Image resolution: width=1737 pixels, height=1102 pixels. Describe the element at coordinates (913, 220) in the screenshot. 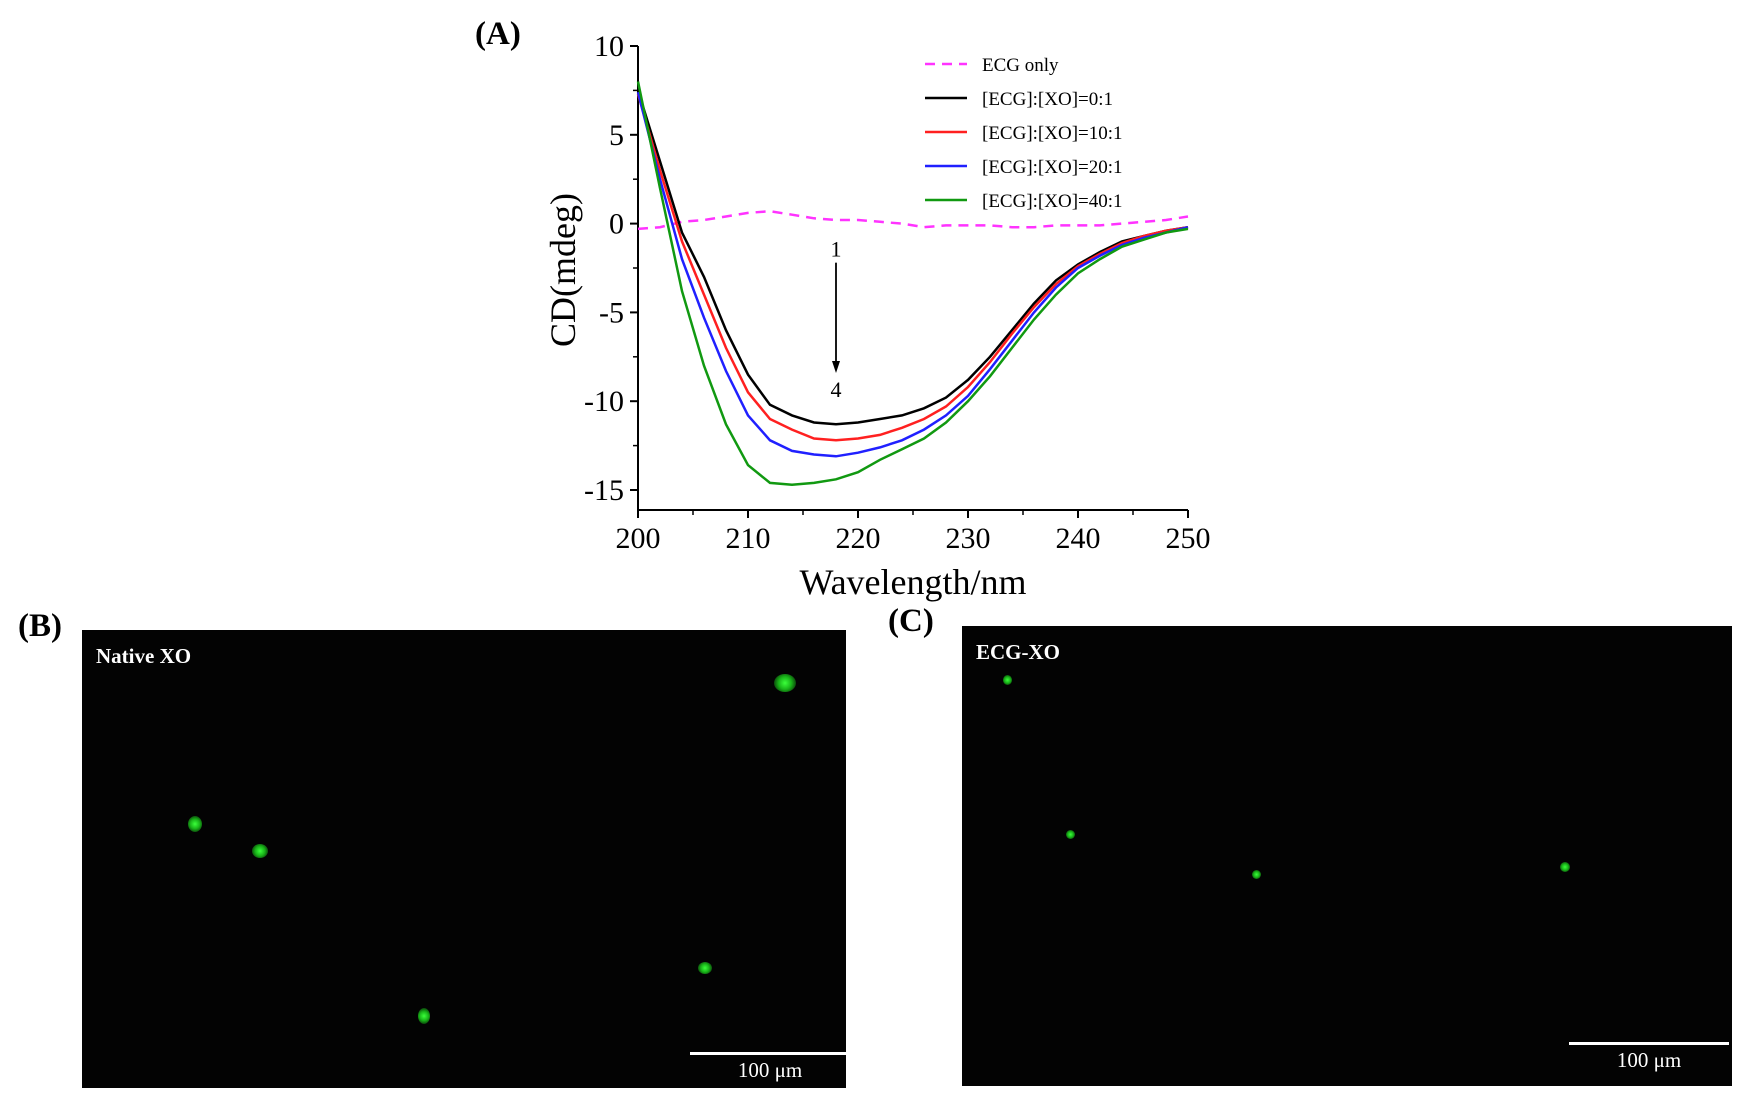

I see `series-line-ecg-only` at that location.